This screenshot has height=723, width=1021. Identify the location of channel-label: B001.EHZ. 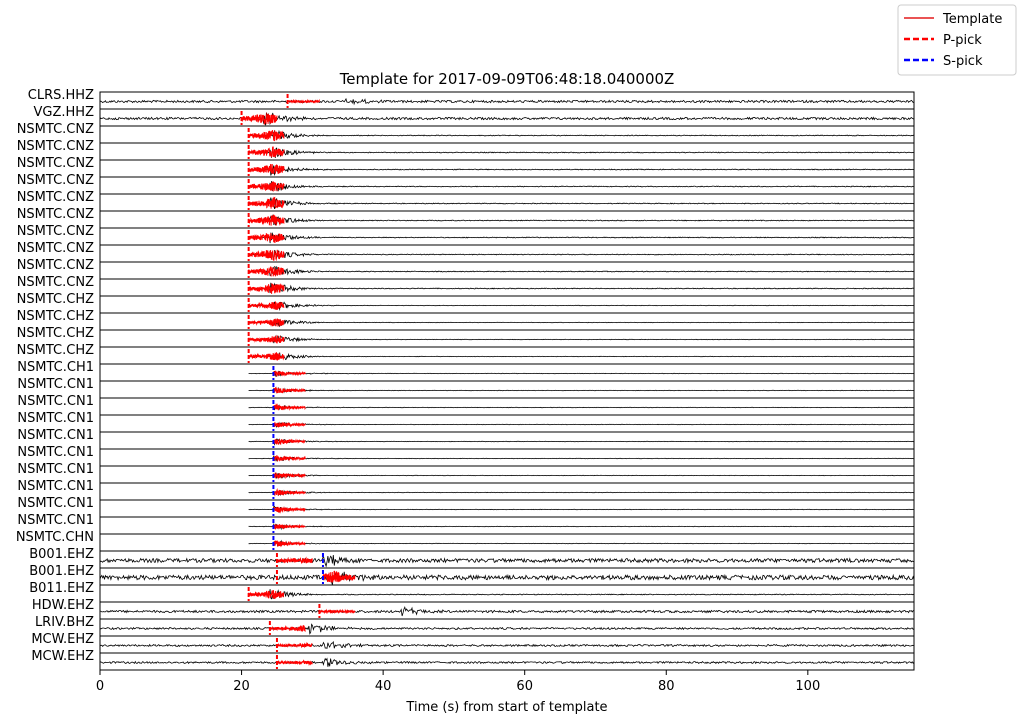
(61, 554).